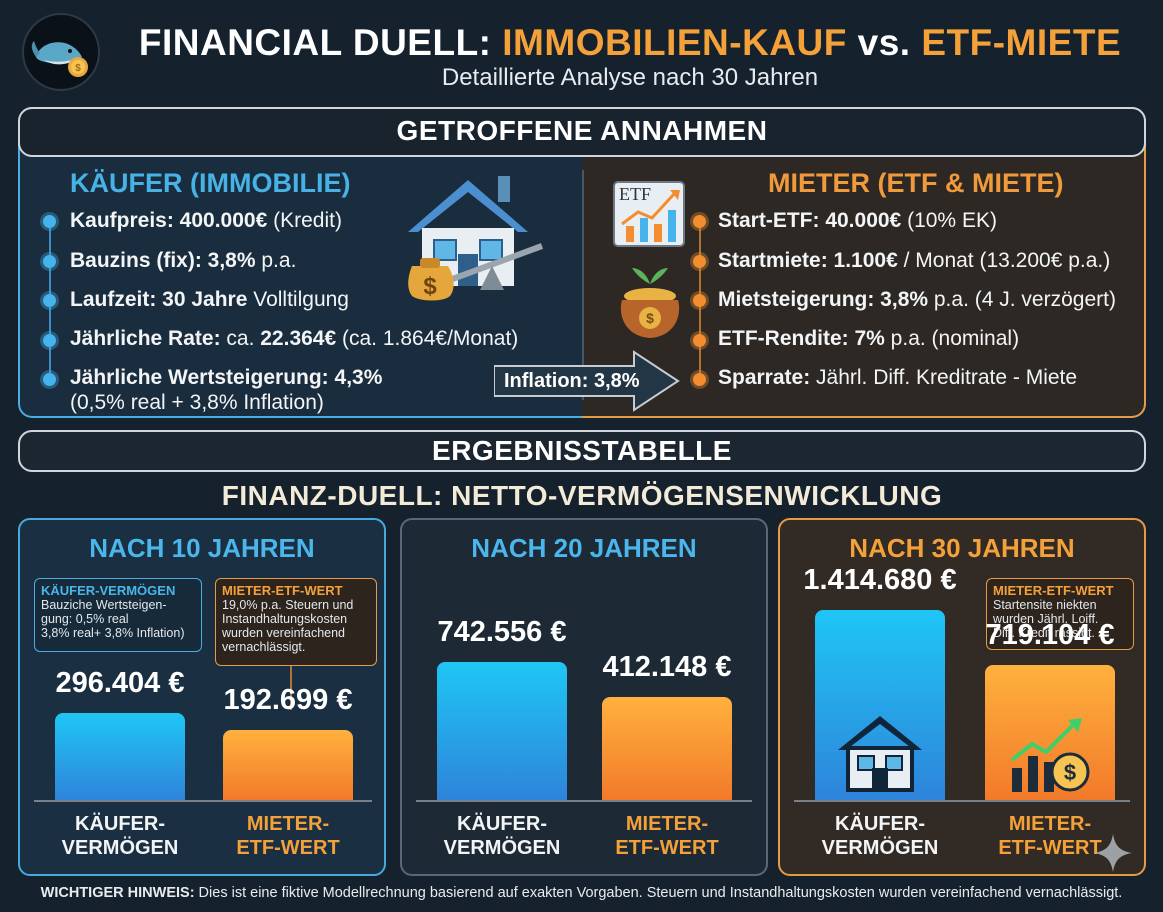 The image size is (1163, 912). What do you see at coordinates (104, 605) in the screenshot?
I see `note-line: Bauziche Wertsteigen-` at bounding box center [104, 605].